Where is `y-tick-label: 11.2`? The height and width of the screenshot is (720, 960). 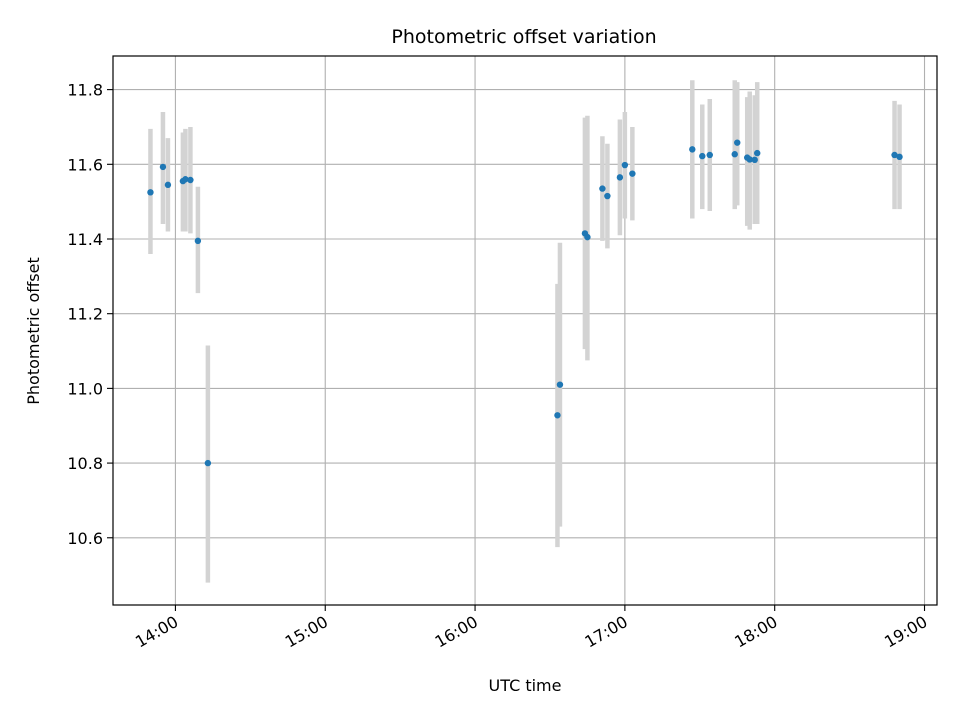 y-tick-label: 11.2 is located at coordinates (85, 314).